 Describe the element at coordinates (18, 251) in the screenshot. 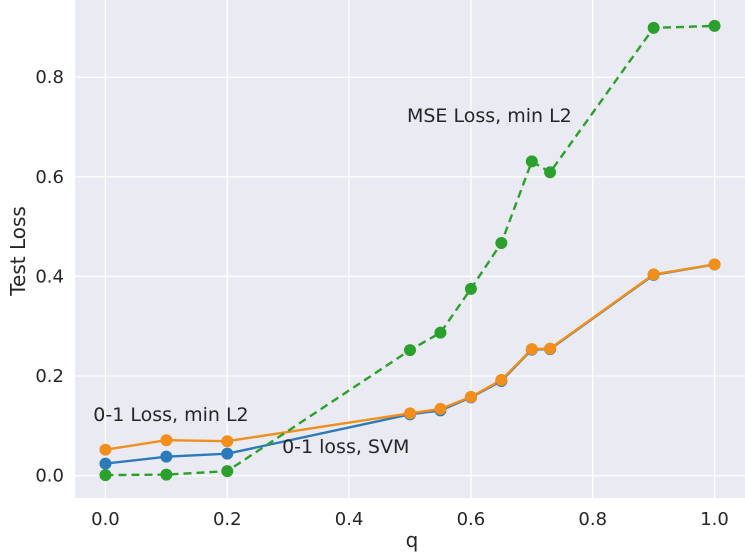

I see `y-axis-label: Test Loss` at that location.